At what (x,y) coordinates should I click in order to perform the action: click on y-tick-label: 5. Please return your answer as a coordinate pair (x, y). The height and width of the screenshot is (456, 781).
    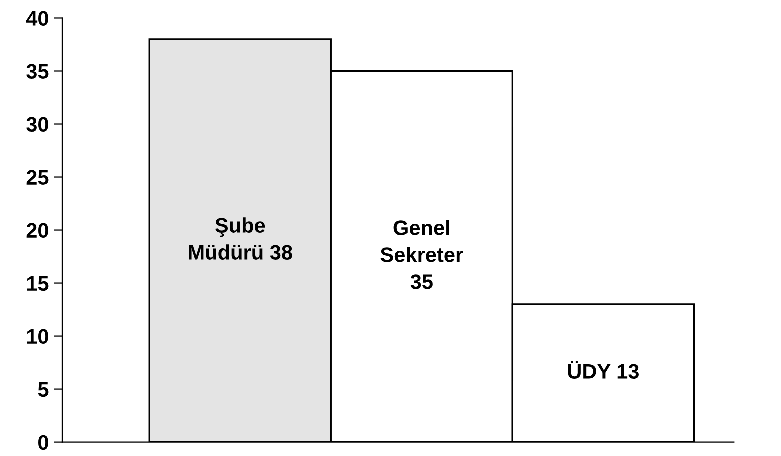
    Looking at the image, I should click on (43, 390).